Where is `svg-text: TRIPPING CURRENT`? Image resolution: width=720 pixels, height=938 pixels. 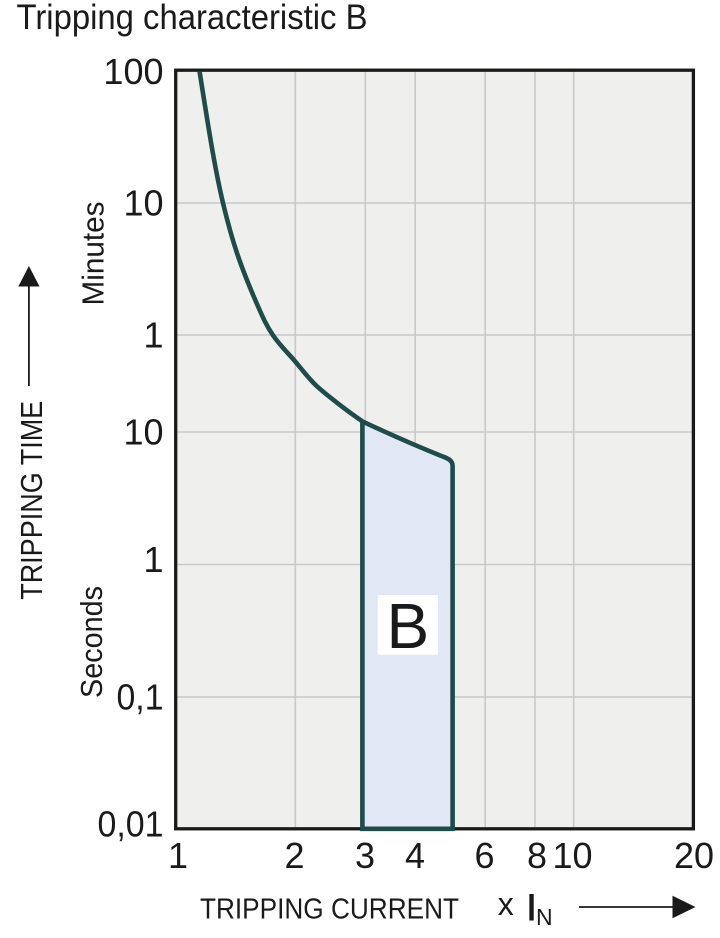 svg-text: TRIPPING CURRENT is located at coordinates (329, 910).